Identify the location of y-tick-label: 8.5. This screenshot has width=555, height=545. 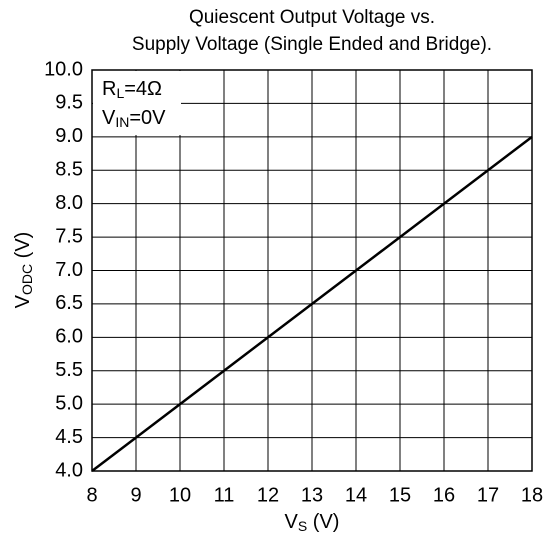
(69, 170).